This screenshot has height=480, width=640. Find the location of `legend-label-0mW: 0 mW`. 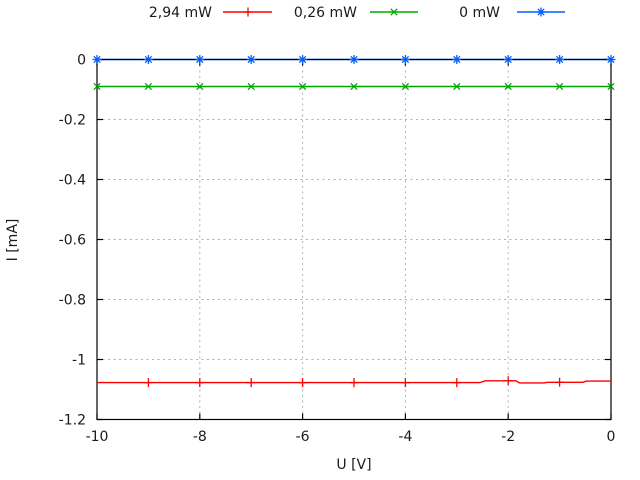

legend-label-0mW: 0 mW is located at coordinates (479, 13).